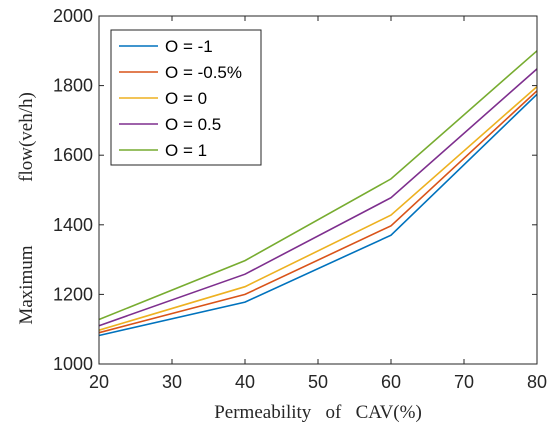 The image size is (550, 432). Describe the element at coordinates (245, 382) in the screenshot. I see `x-tick-label: 40` at that location.